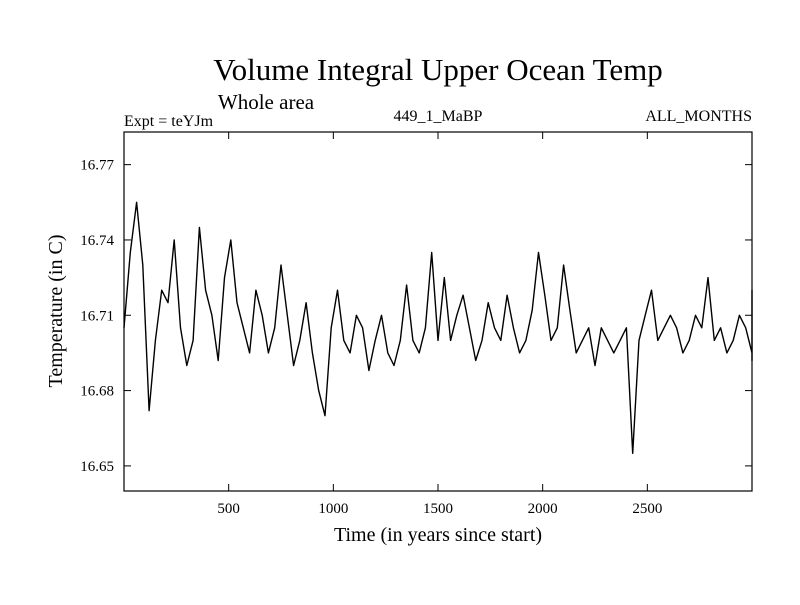  Describe the element at coordinates (438, 69) in the screenshot. I see `chart-title: Volume Integral Upper Ocean Temp` at that location.